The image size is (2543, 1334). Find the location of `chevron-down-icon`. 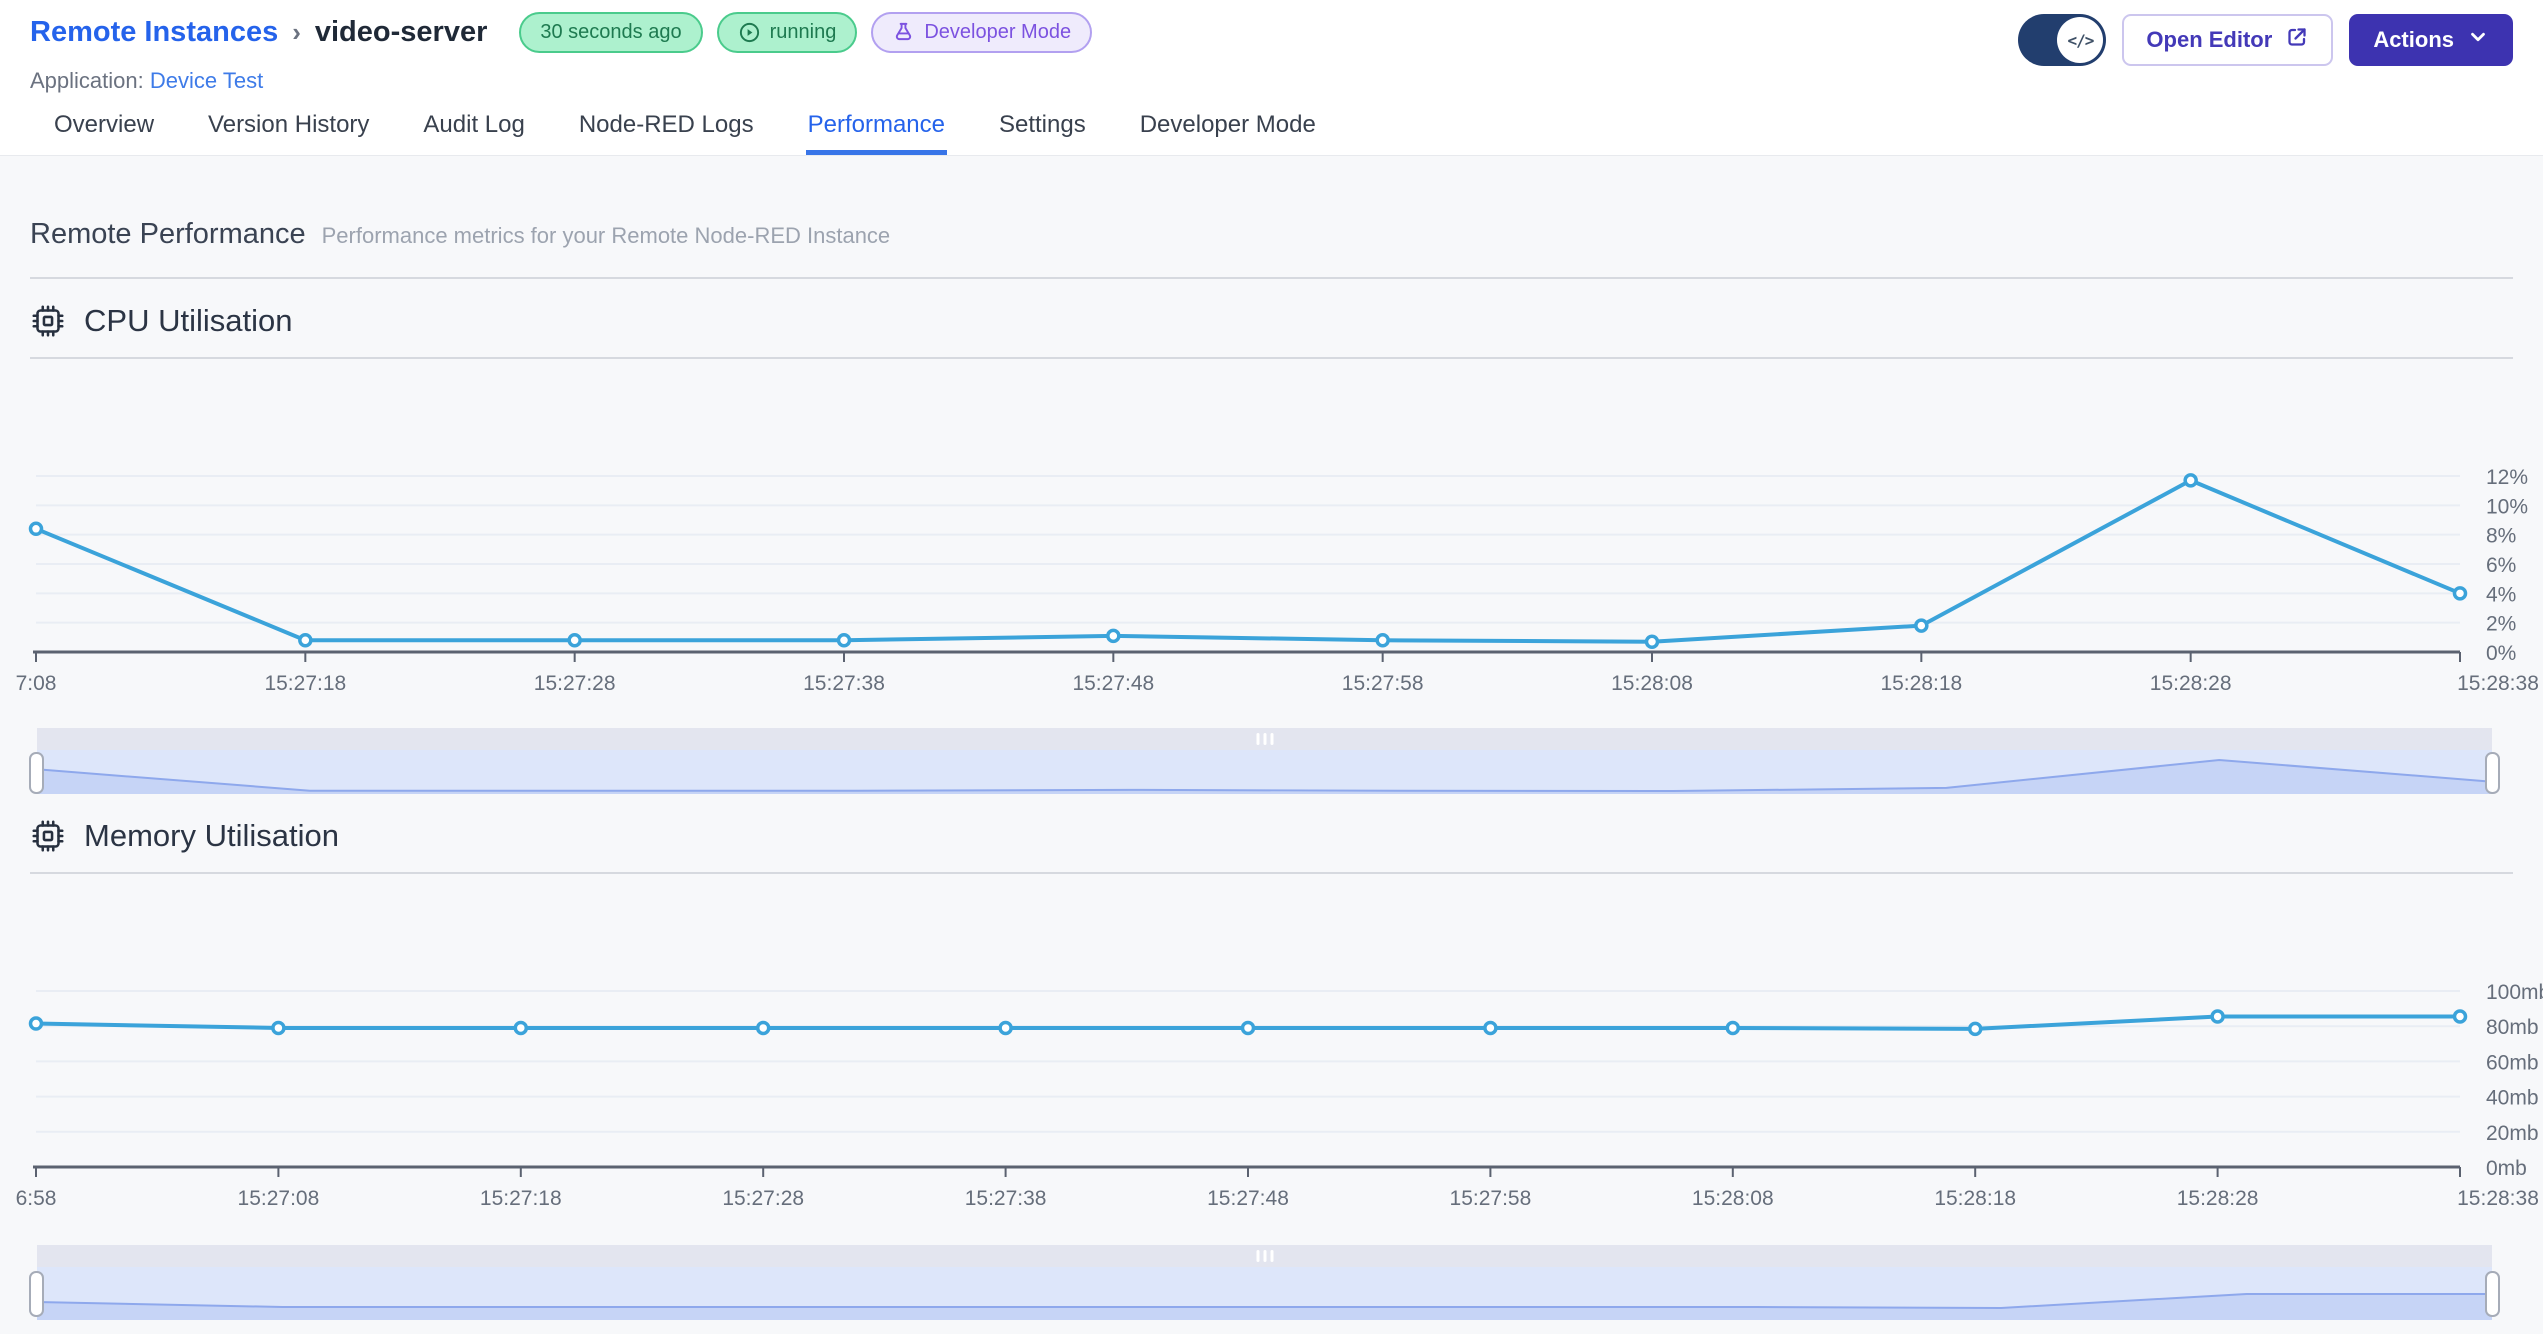

chevron-down-icon is located at coordinates (2478, 40).